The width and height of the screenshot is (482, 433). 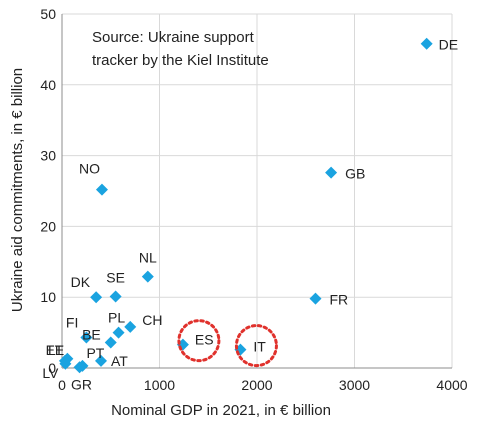 What do you see at coordinates (159, 385) in the screenshot?
I see `x-tick-label: 1000` at bounding box center [159, 385].